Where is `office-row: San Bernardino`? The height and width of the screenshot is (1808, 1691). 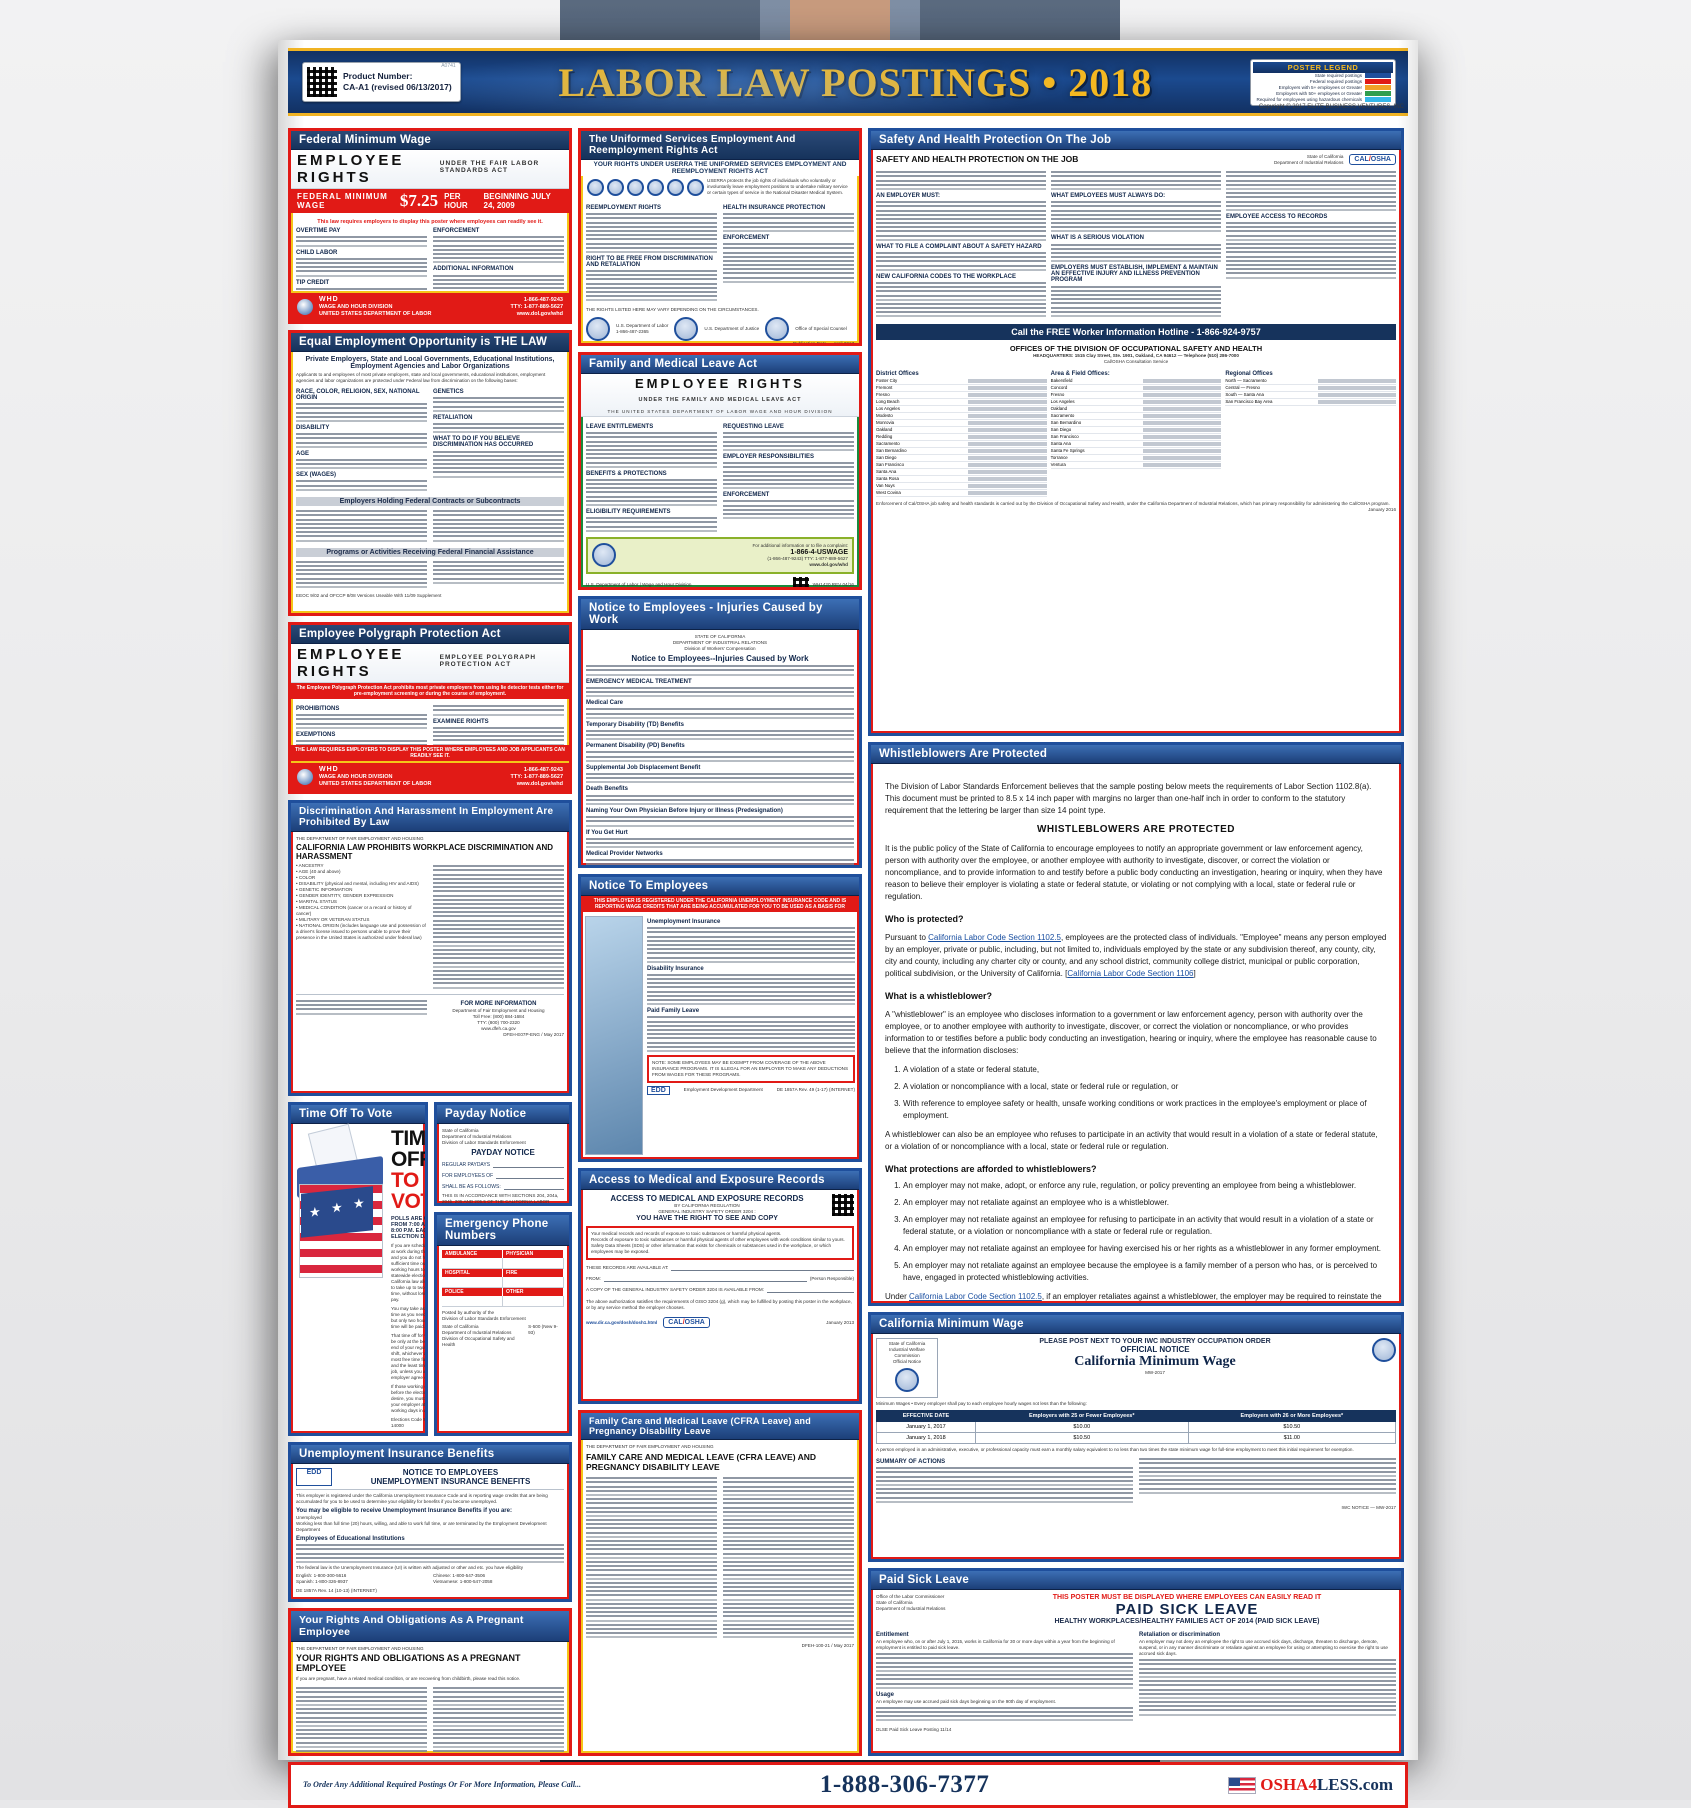
office-row: San Bernardino is located at coordinates (1136, 423).